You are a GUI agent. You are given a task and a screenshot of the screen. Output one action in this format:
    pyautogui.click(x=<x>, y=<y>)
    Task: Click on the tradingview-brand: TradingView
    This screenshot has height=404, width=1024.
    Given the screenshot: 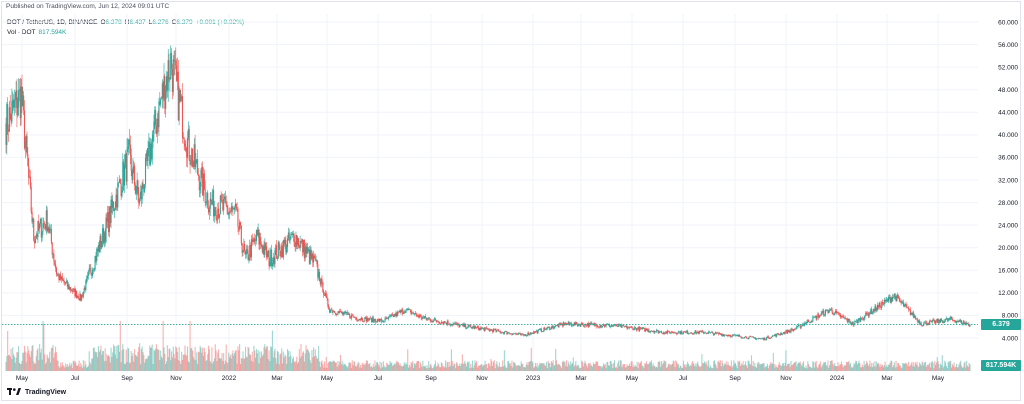 What is the action you would take?
    pyautogui.click(x=36, y=392)
    